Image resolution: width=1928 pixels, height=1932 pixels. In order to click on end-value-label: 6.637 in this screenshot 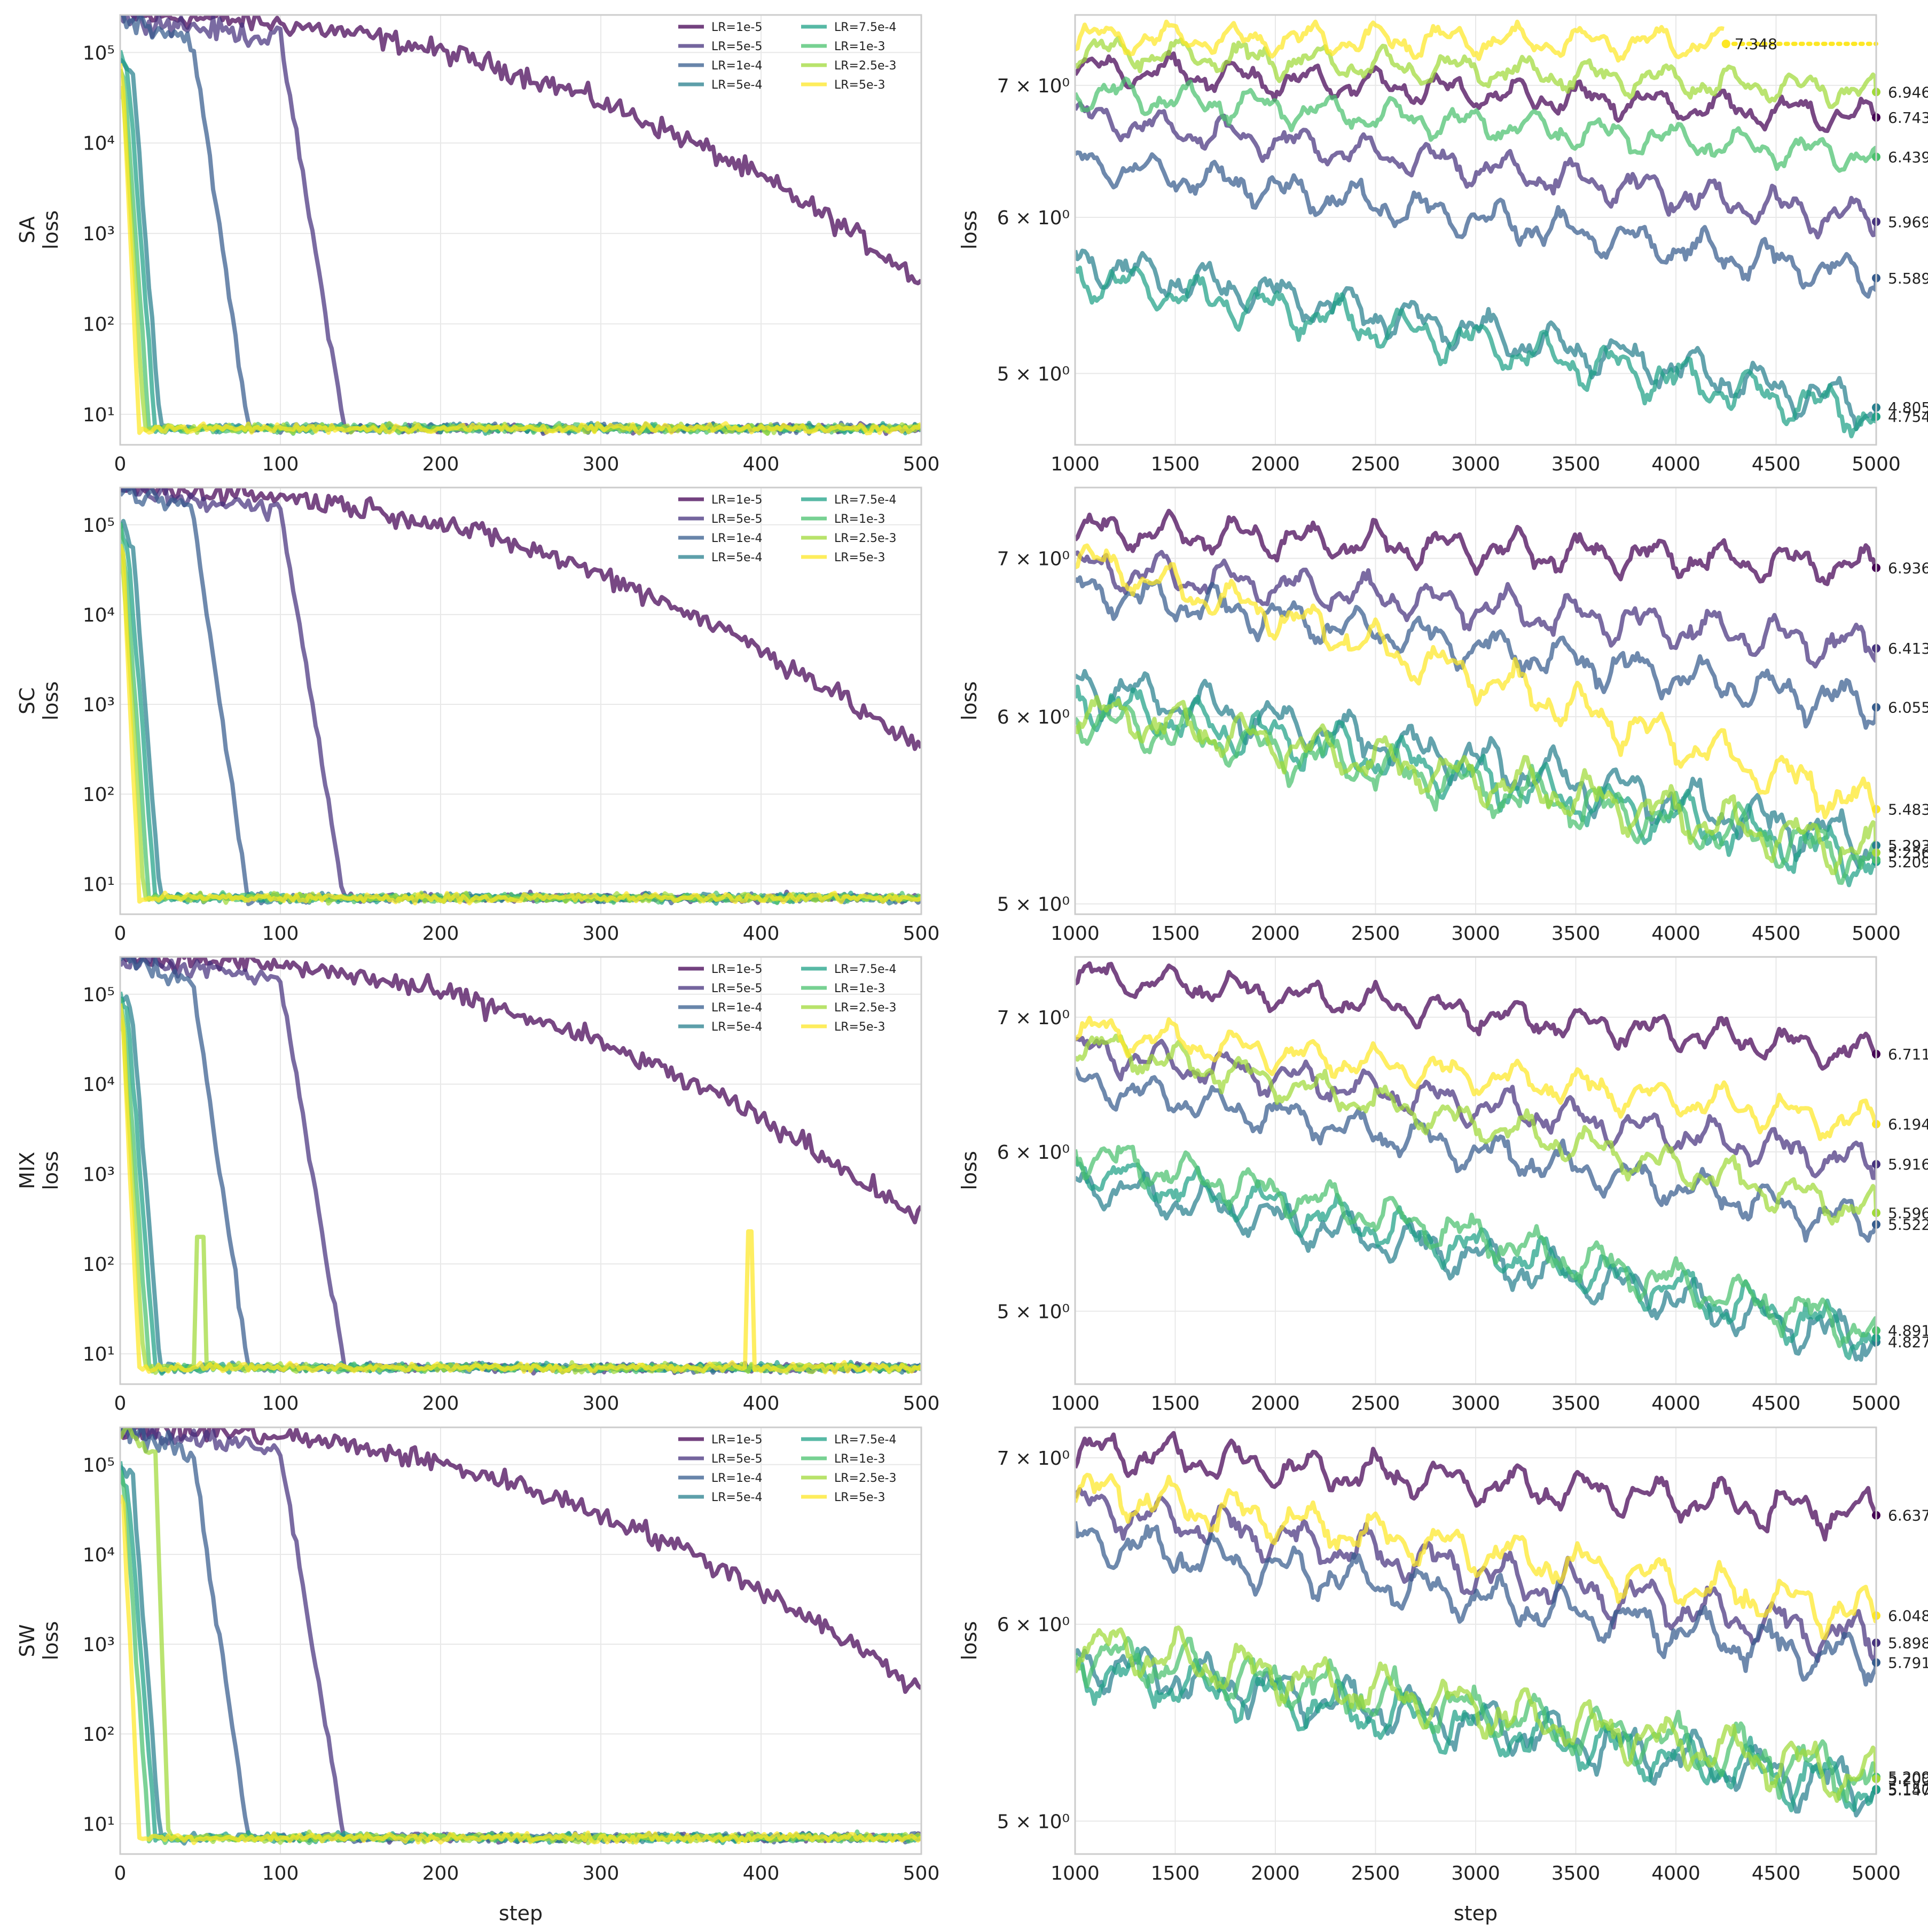, I will do `click(1908, 1516)`.